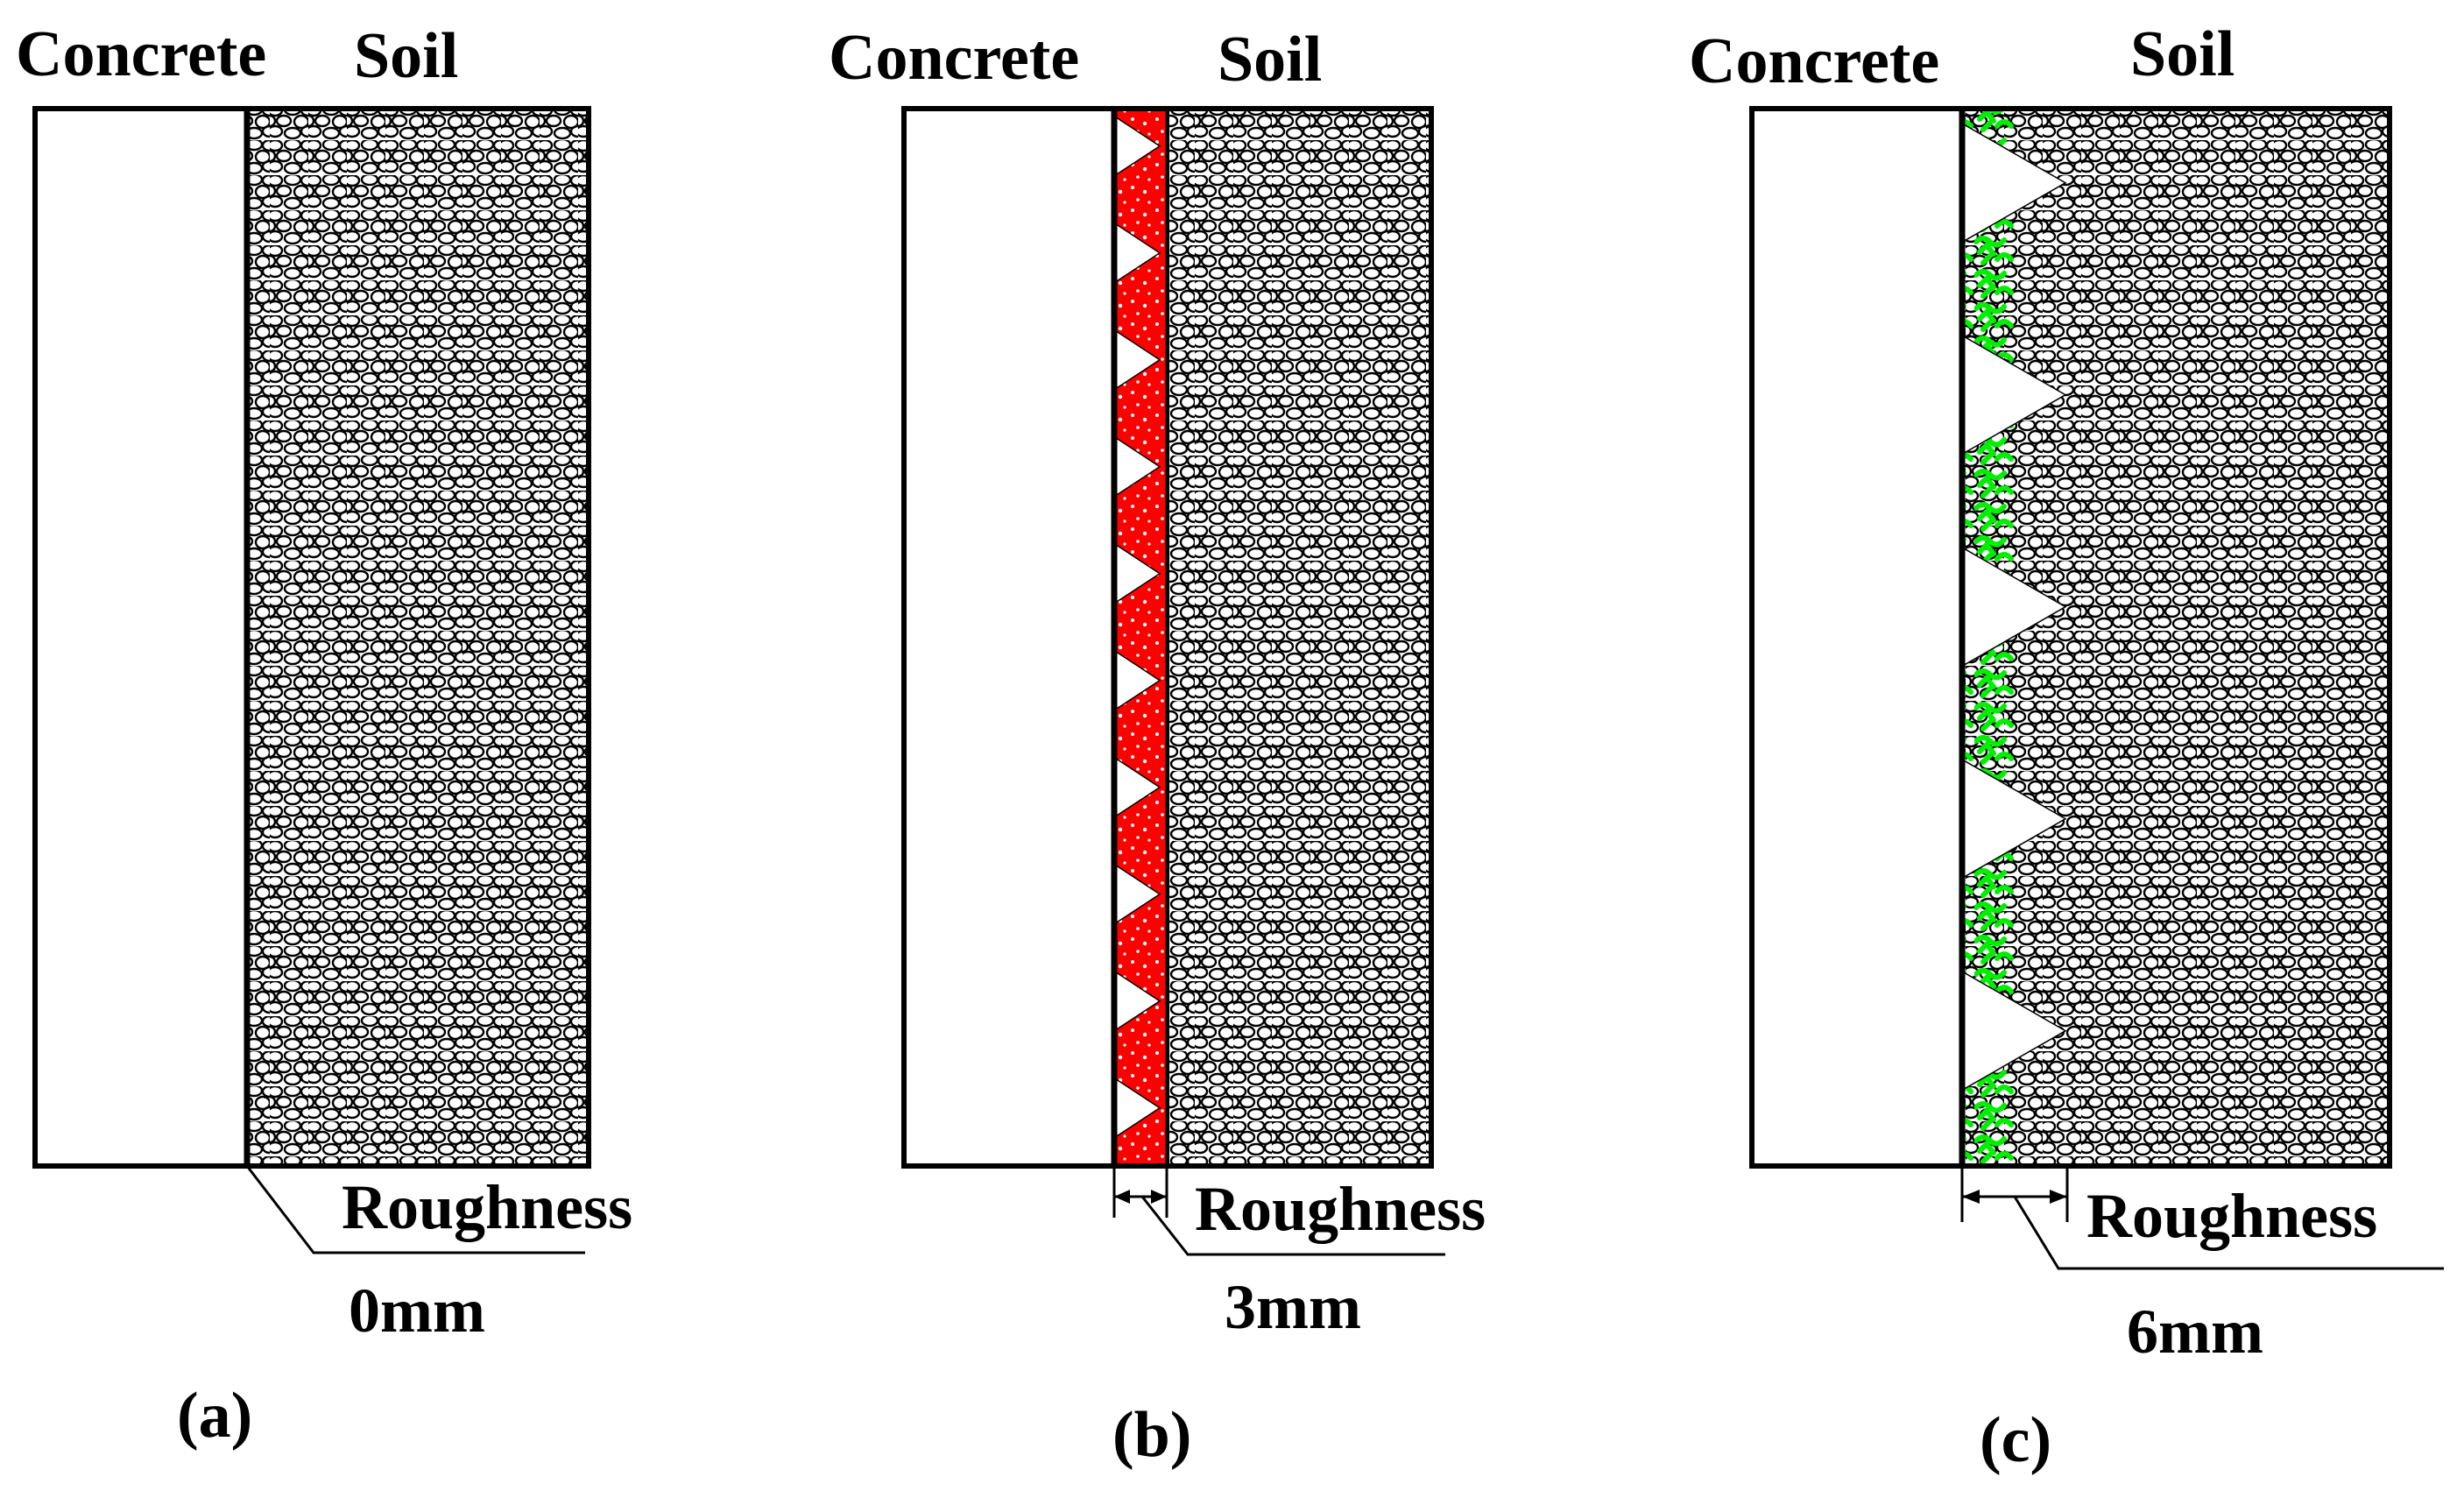  What do you see at coordinates (417, 637) in the screenshot?
I see `soil-block-a` at bounding box center [417, 637].